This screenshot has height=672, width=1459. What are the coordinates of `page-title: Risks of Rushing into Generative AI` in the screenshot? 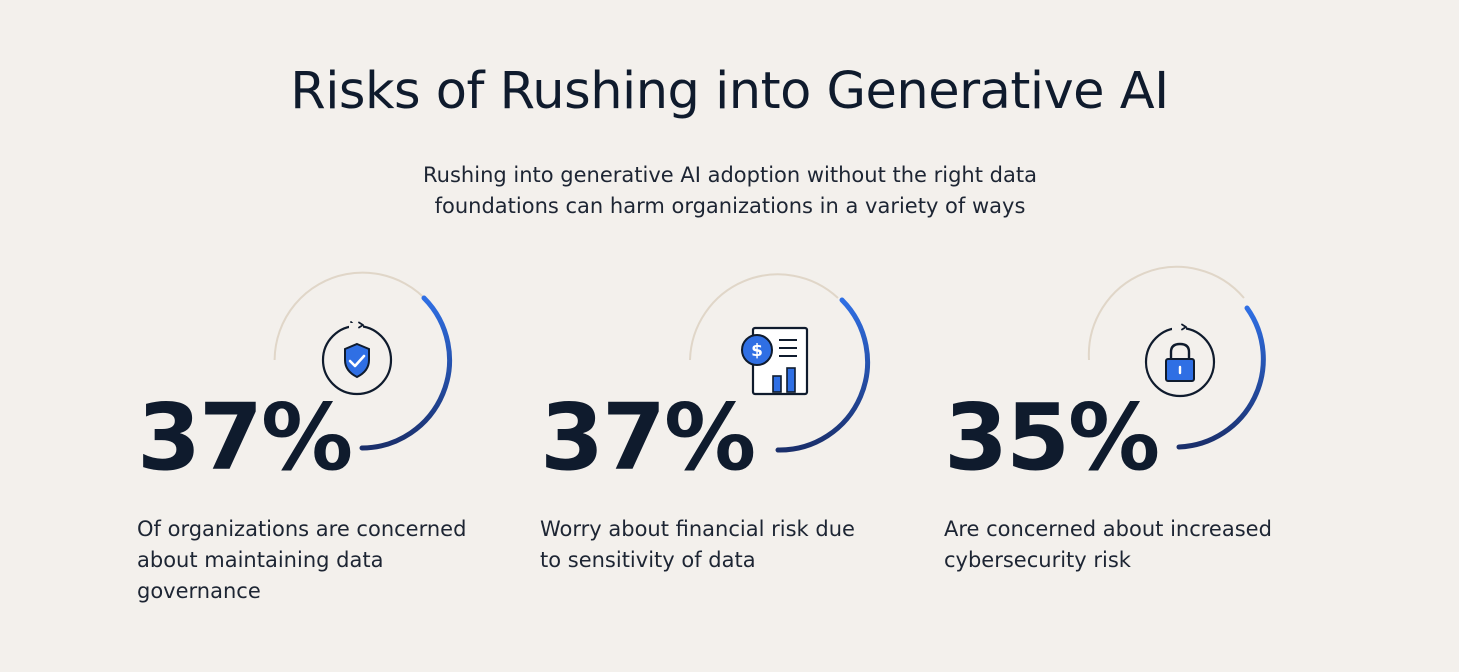 It's located at (729, 91).